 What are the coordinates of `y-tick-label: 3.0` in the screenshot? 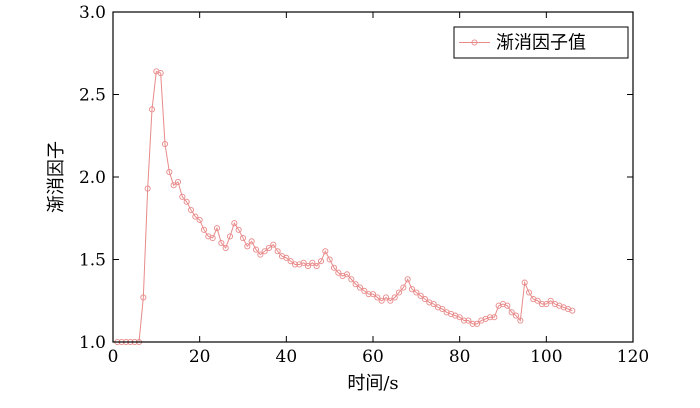 It's located at (92, 13).